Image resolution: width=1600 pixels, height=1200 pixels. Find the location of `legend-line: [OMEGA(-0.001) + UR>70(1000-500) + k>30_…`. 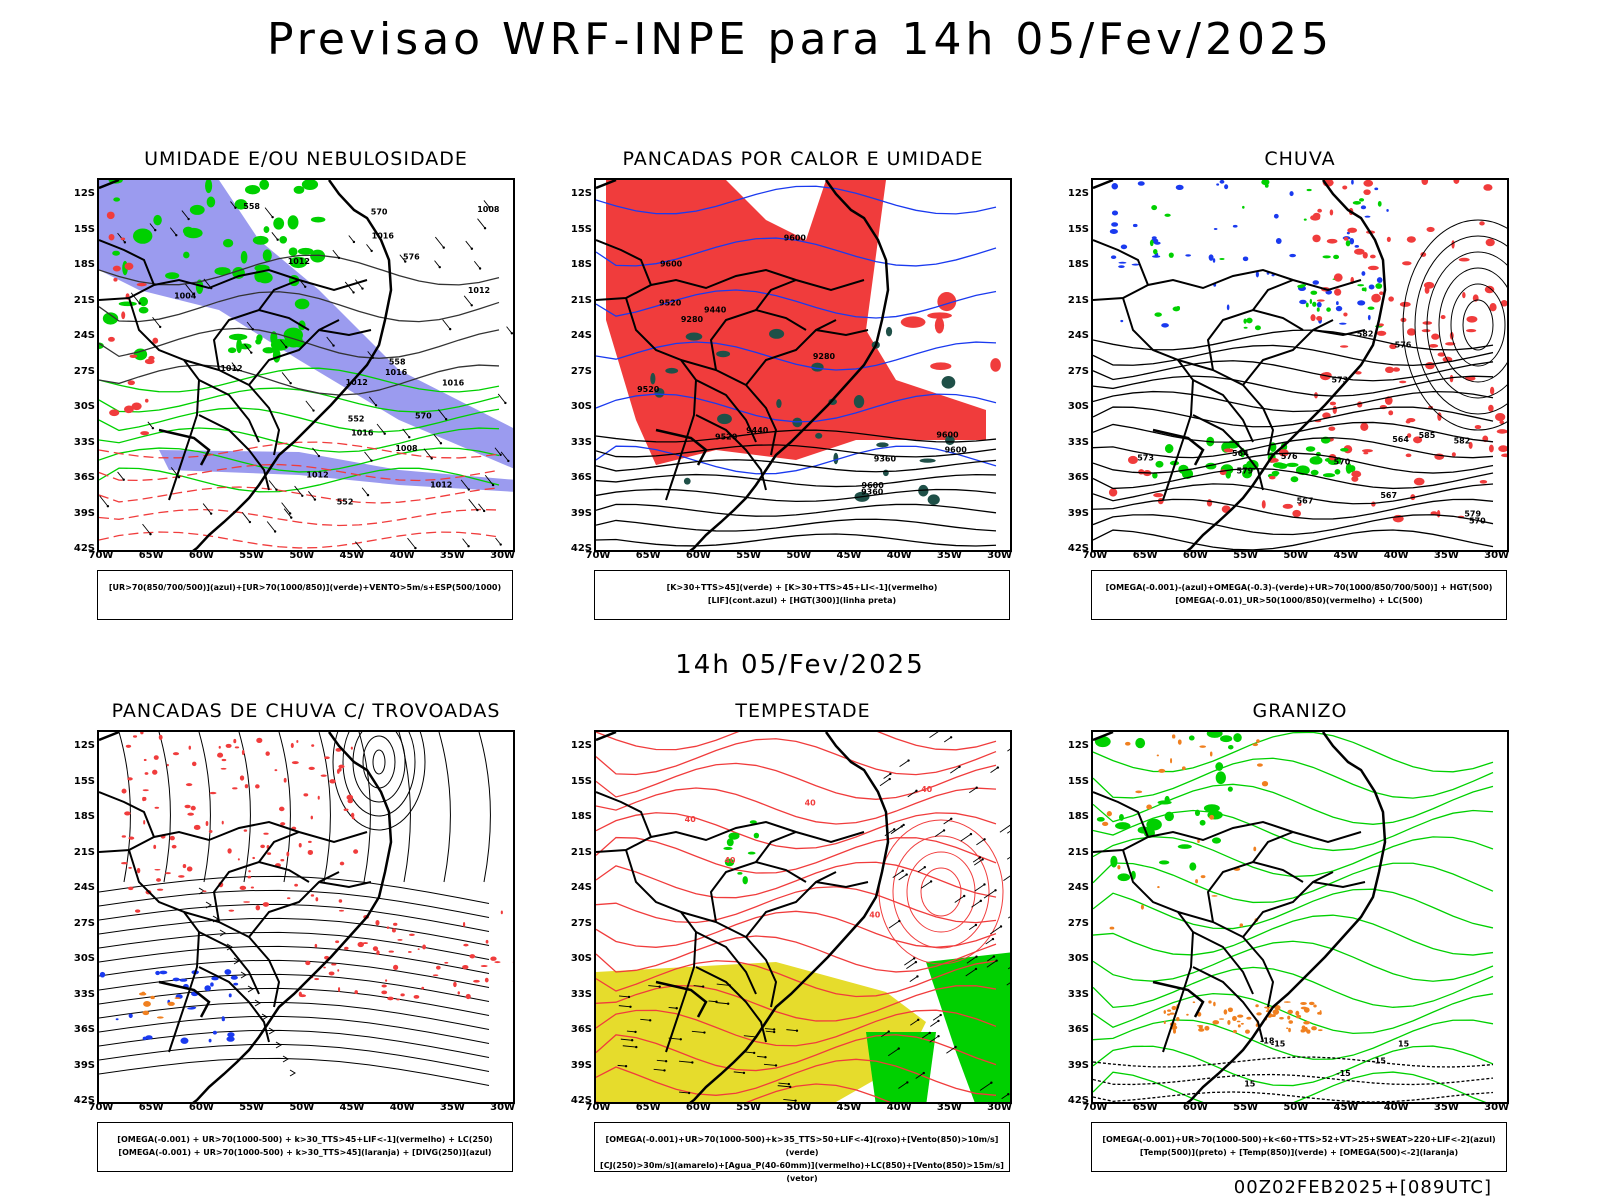

legend-line: [OMEGA(-0.001) + UR>70(1000-500) + k>30_… is located at coordinates (305, 1152).